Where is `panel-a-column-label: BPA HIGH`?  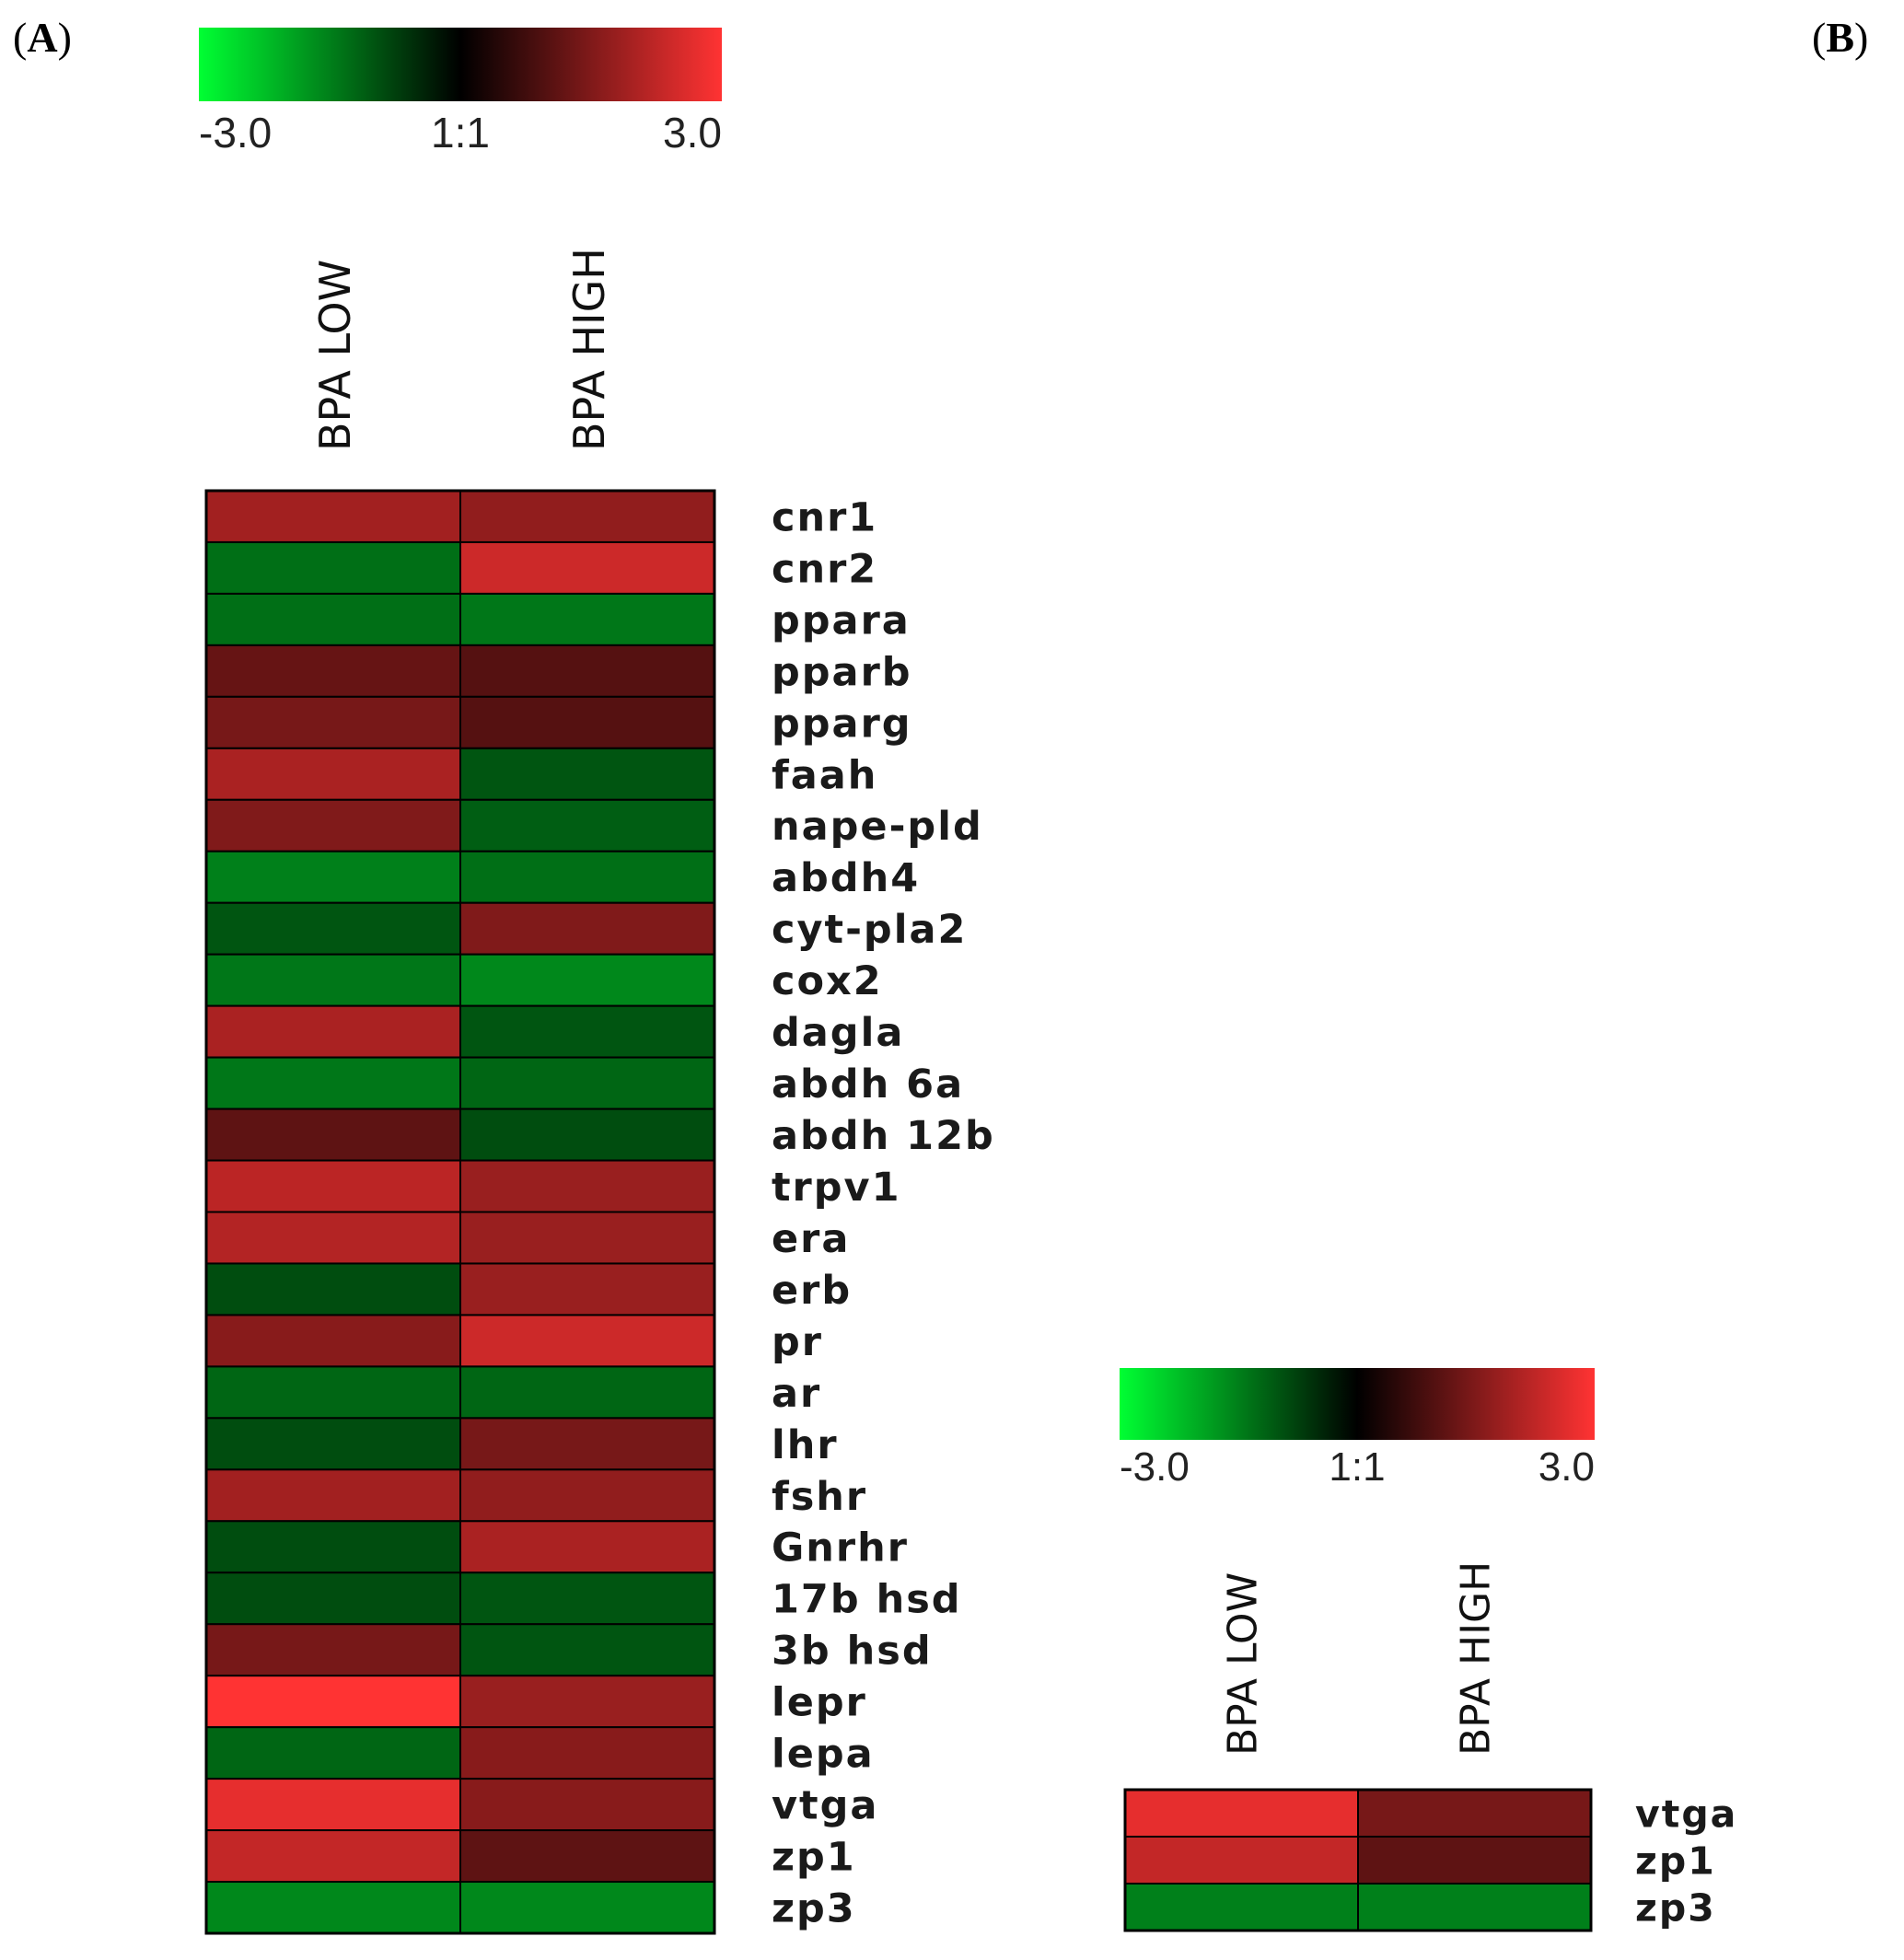 panel-a-column-label: BPA HIGH is located at coordinates (589, 349).